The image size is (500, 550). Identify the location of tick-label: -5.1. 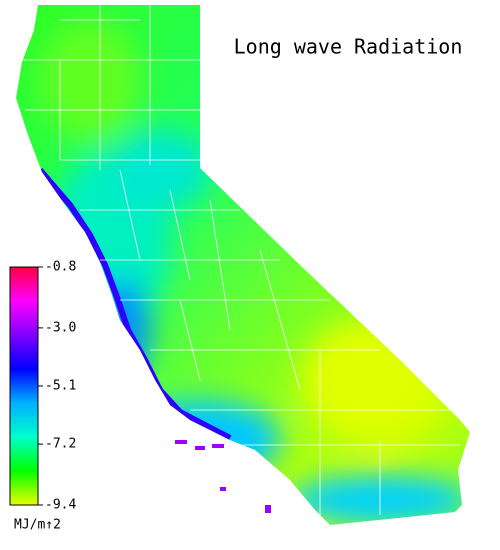
(60, 386).